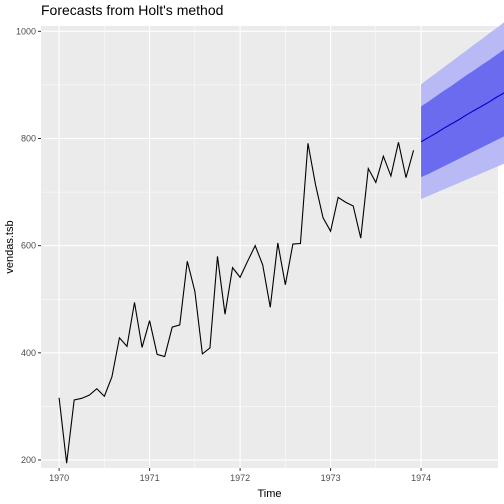 The image size is (504, 504). What do you see at coordinates (59, 478) in the screenshot?
I see `x-tick-label: 1970` at bounding box center [59, 478].